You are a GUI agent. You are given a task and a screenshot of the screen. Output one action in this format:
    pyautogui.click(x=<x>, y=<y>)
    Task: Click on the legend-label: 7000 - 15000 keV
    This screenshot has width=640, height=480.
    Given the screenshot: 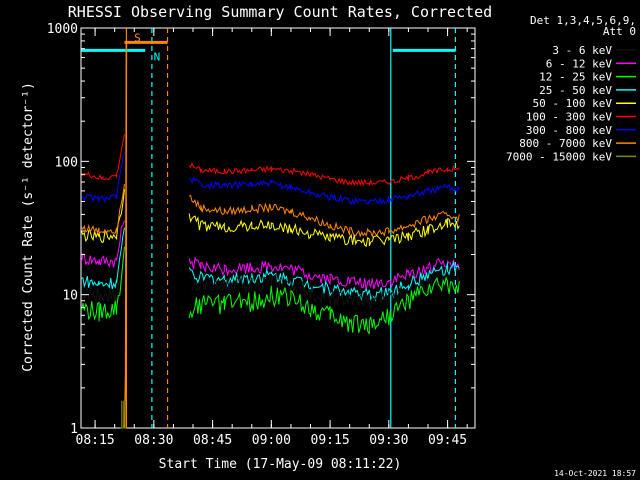 What is the action you would take?
    pyautogui.click(x=559, y=156)
    